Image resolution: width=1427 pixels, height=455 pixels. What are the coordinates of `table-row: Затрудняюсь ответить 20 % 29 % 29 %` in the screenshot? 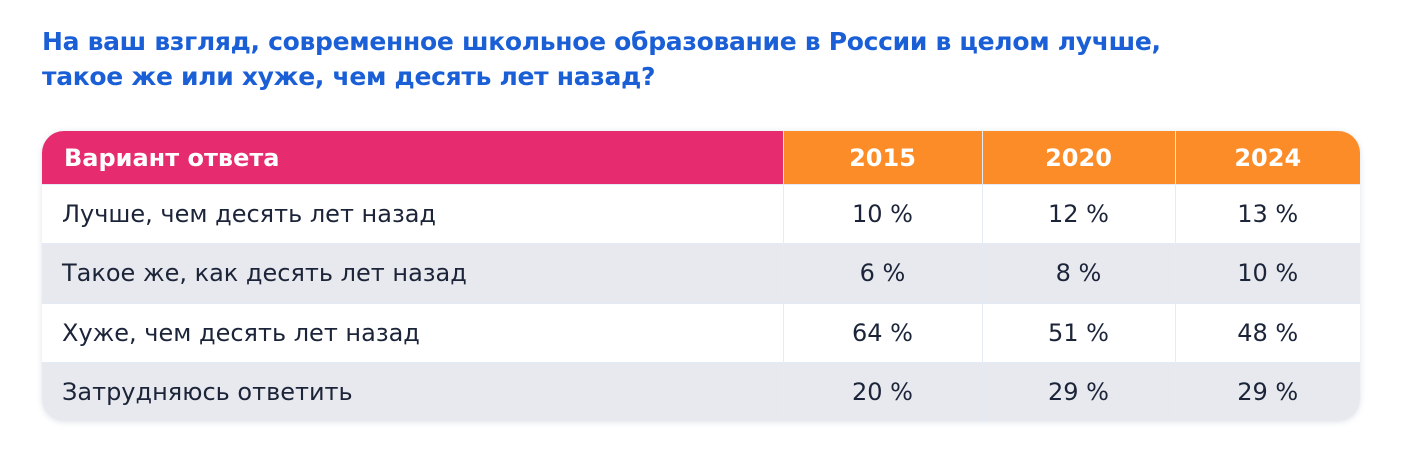 It's located at (701, 391).